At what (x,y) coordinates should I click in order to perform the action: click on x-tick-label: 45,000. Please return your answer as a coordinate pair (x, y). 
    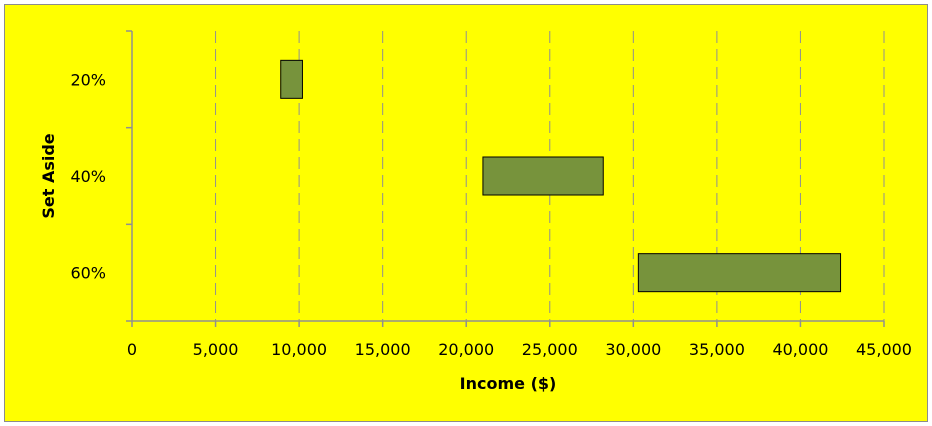
    Looking at the image, I should click on (884, 349).